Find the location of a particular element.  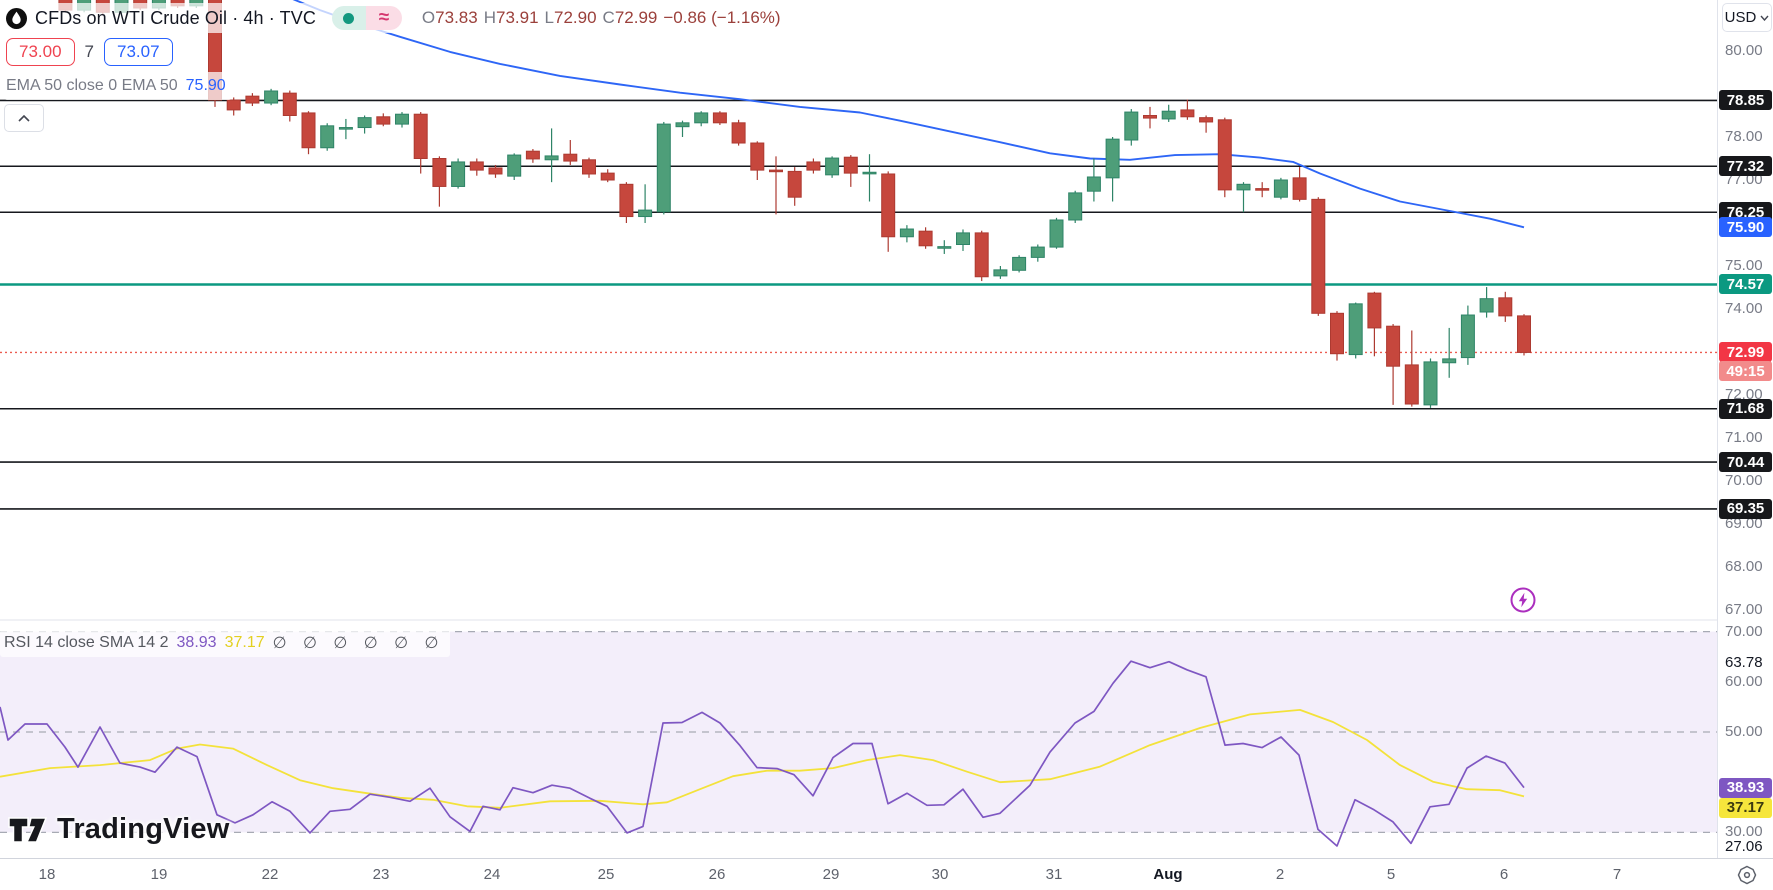

time-tick-5: 5 is located at coordinates (1391, 874).